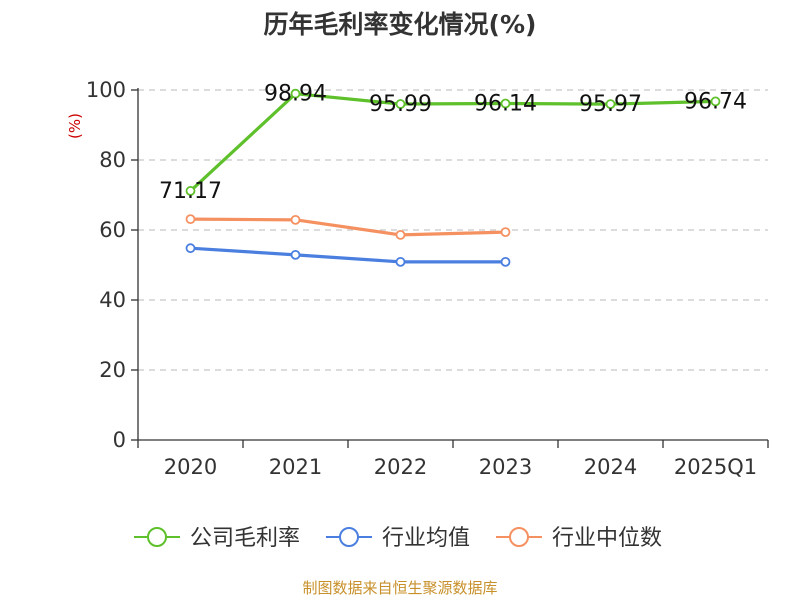 The height and width of the screenshot is (600, 800). I want to click on x-tick-label: 2022, so click(400, 467).